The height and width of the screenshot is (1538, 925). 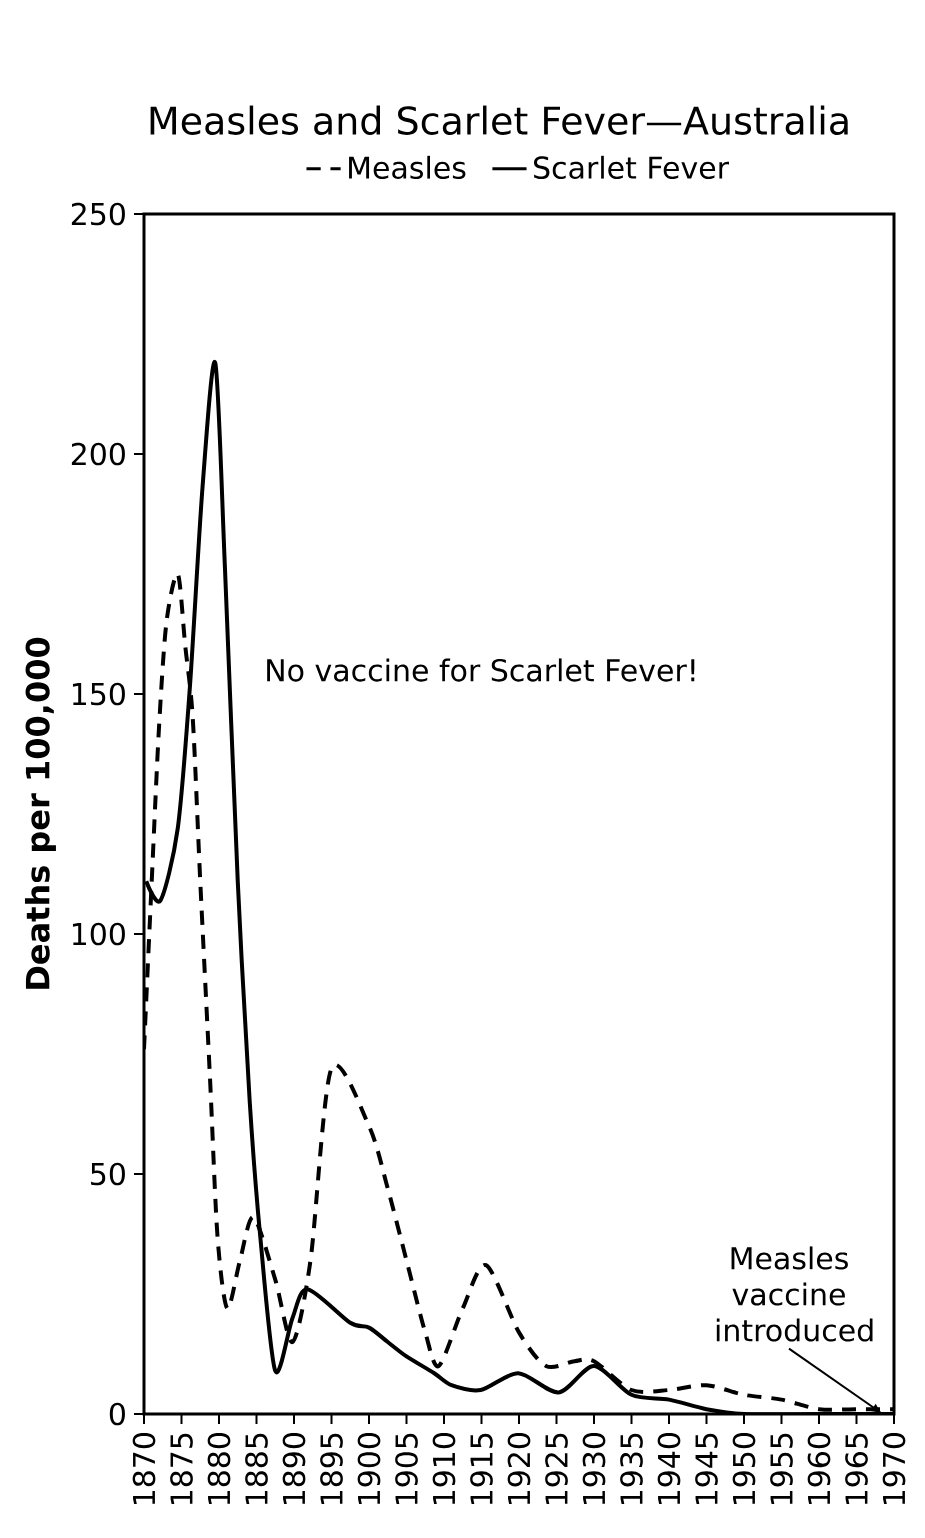 I want to click on y-tick-label: 150, so click(x=98, y=694).